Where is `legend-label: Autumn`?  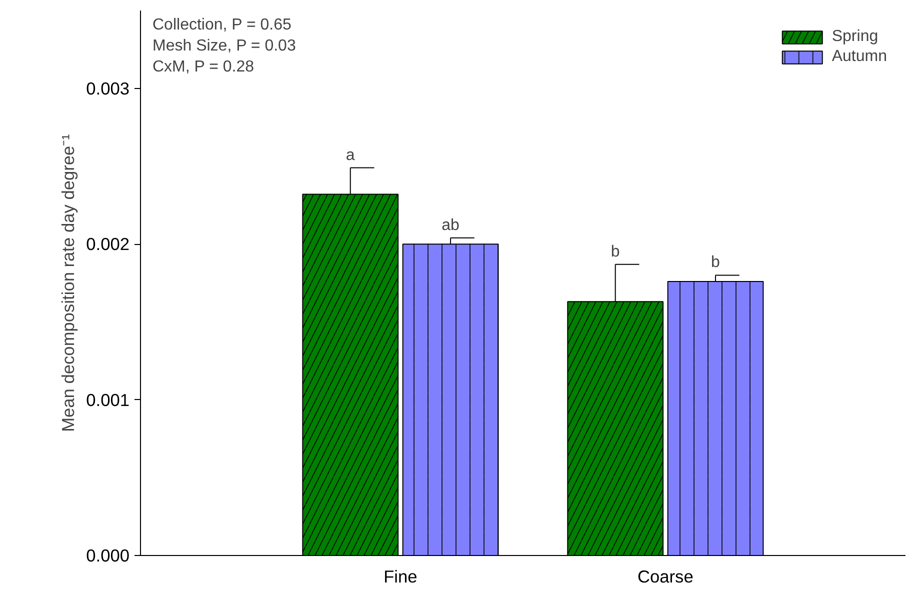
legend-label: Autumn is located at coordinates (859, 57).